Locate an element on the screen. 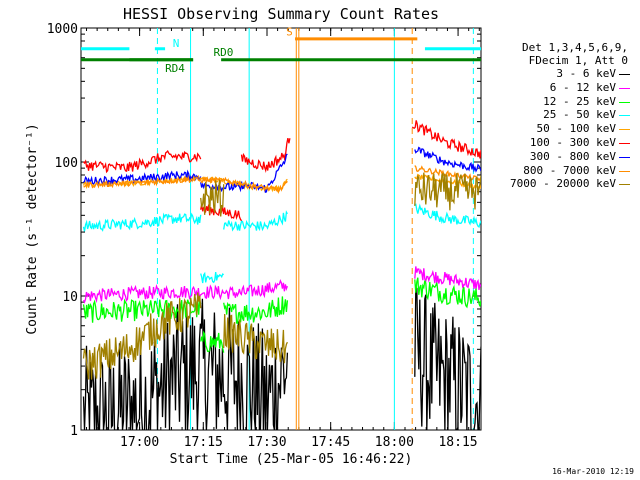 The height and width of the screenshot is (480, 640). legend-label: 6 - 12 keV is located at coordinates (582, 87).